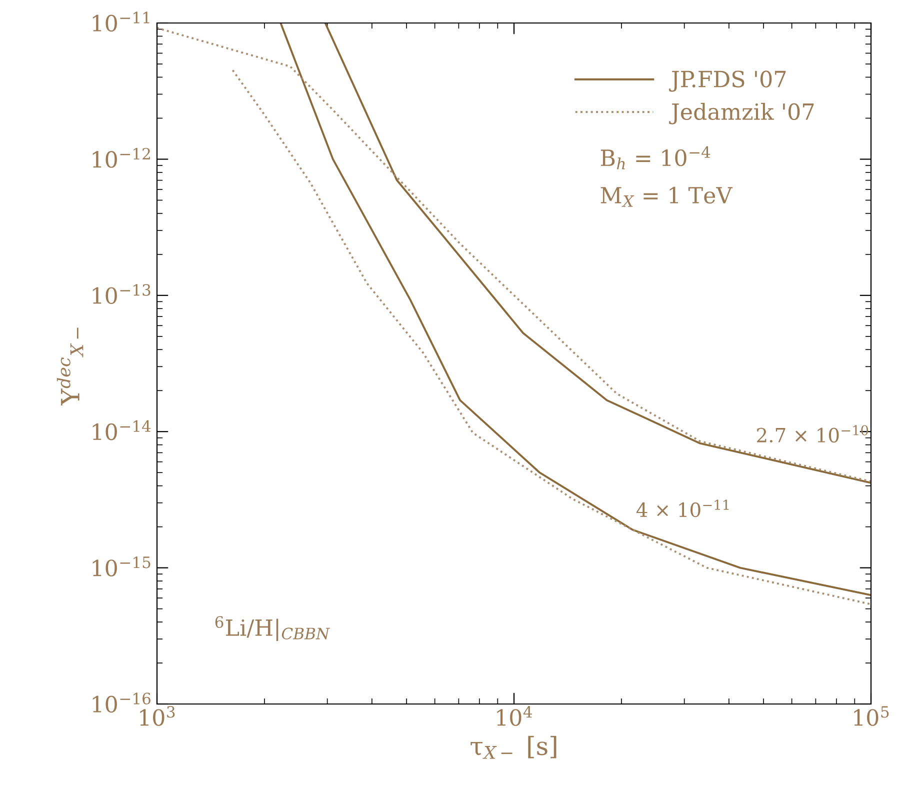 This screenshot has height=786, width=907. What do you see at coordinates (121, 430) in the screenshot?
I see `y-tick-label: 10$^{−14}$` at bounding box center [121, 430].